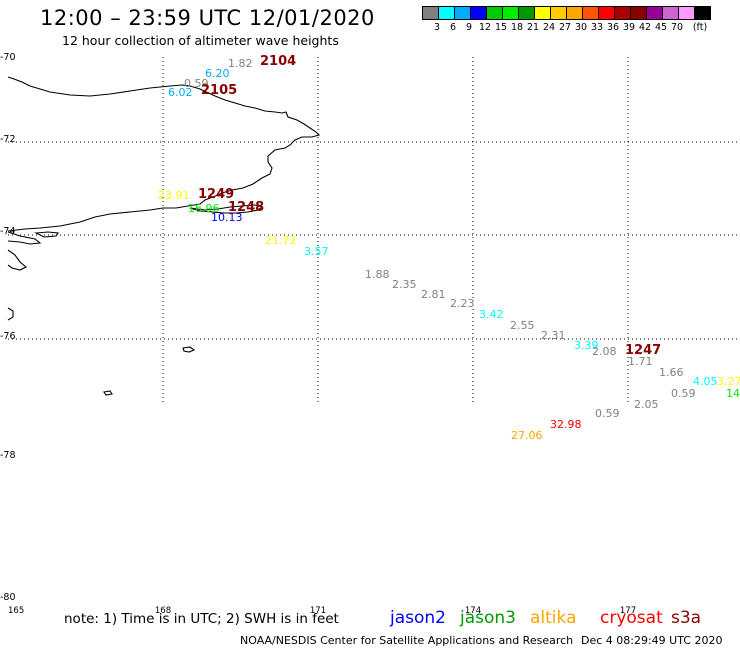 The height and width of the screenshot is (650, 740). Describe the element at coordinates (553, 335) in the screenshot. I see `wave-height-label: 2.31` at that location.